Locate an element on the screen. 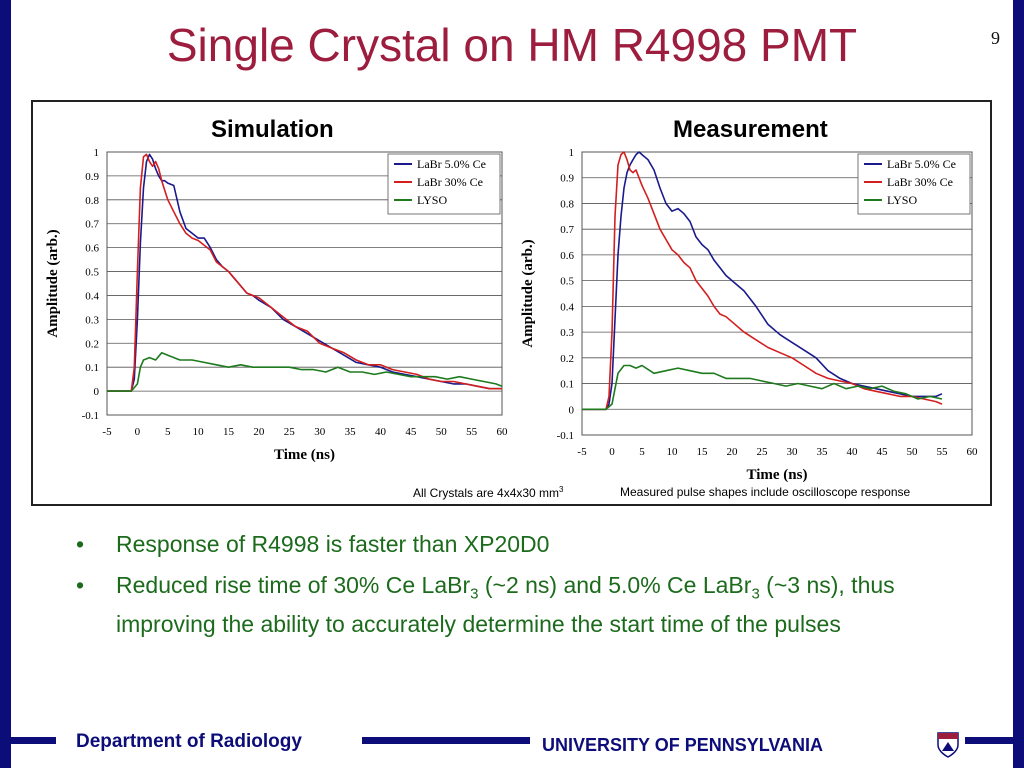 This screenshot has width=1024, height=768. penn-shield-icon is located at coordinates (948, 745).